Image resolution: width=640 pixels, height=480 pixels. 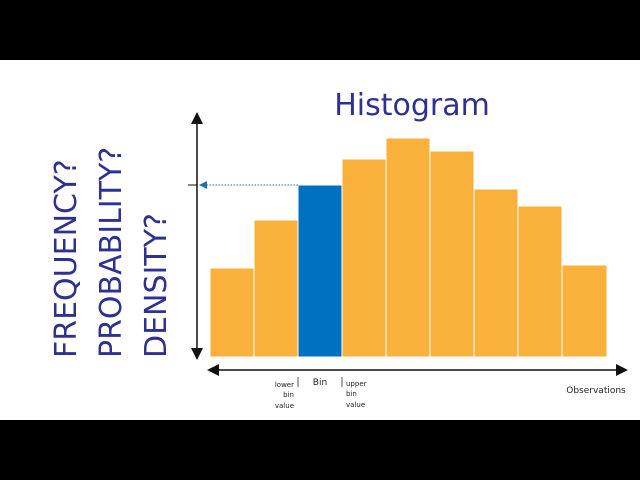 I want to click on annotation: lower, so click(x=284, y=385).